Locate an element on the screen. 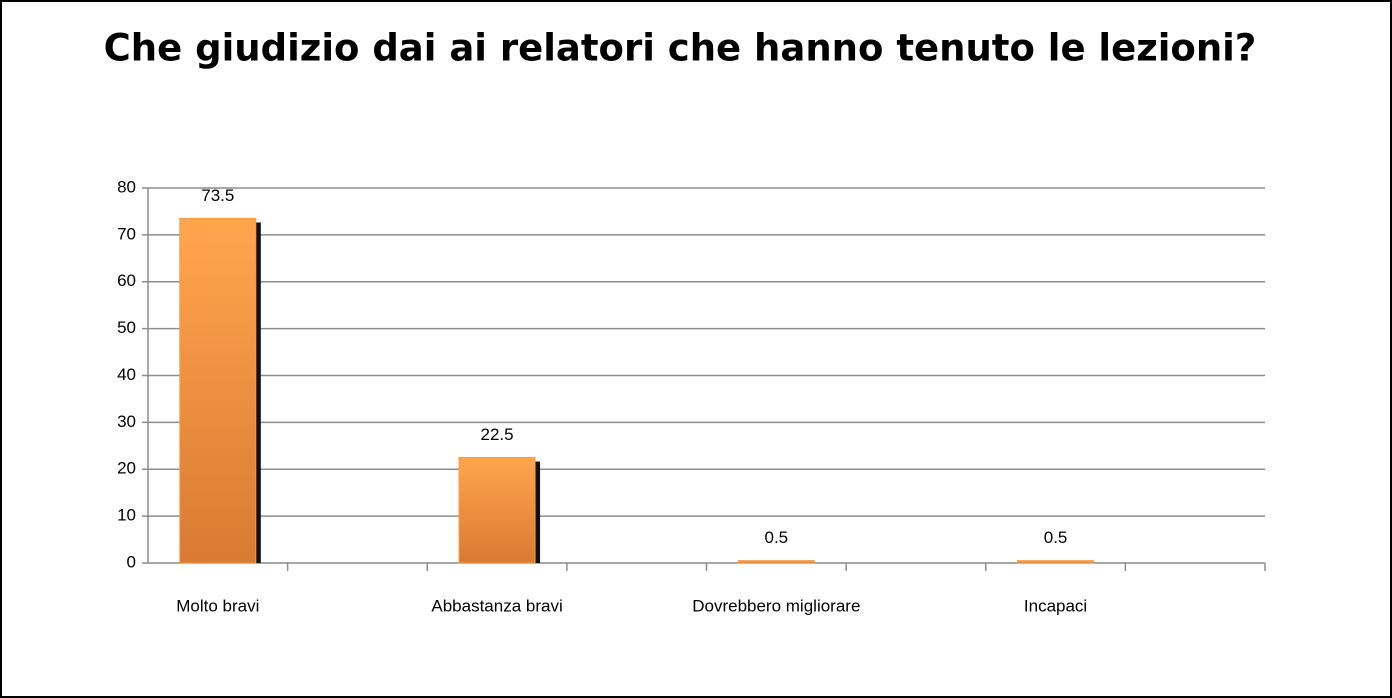 The image size is (1392, 698). x-tick-label: Abbastanza bravi is located at coordinates (496, 605).